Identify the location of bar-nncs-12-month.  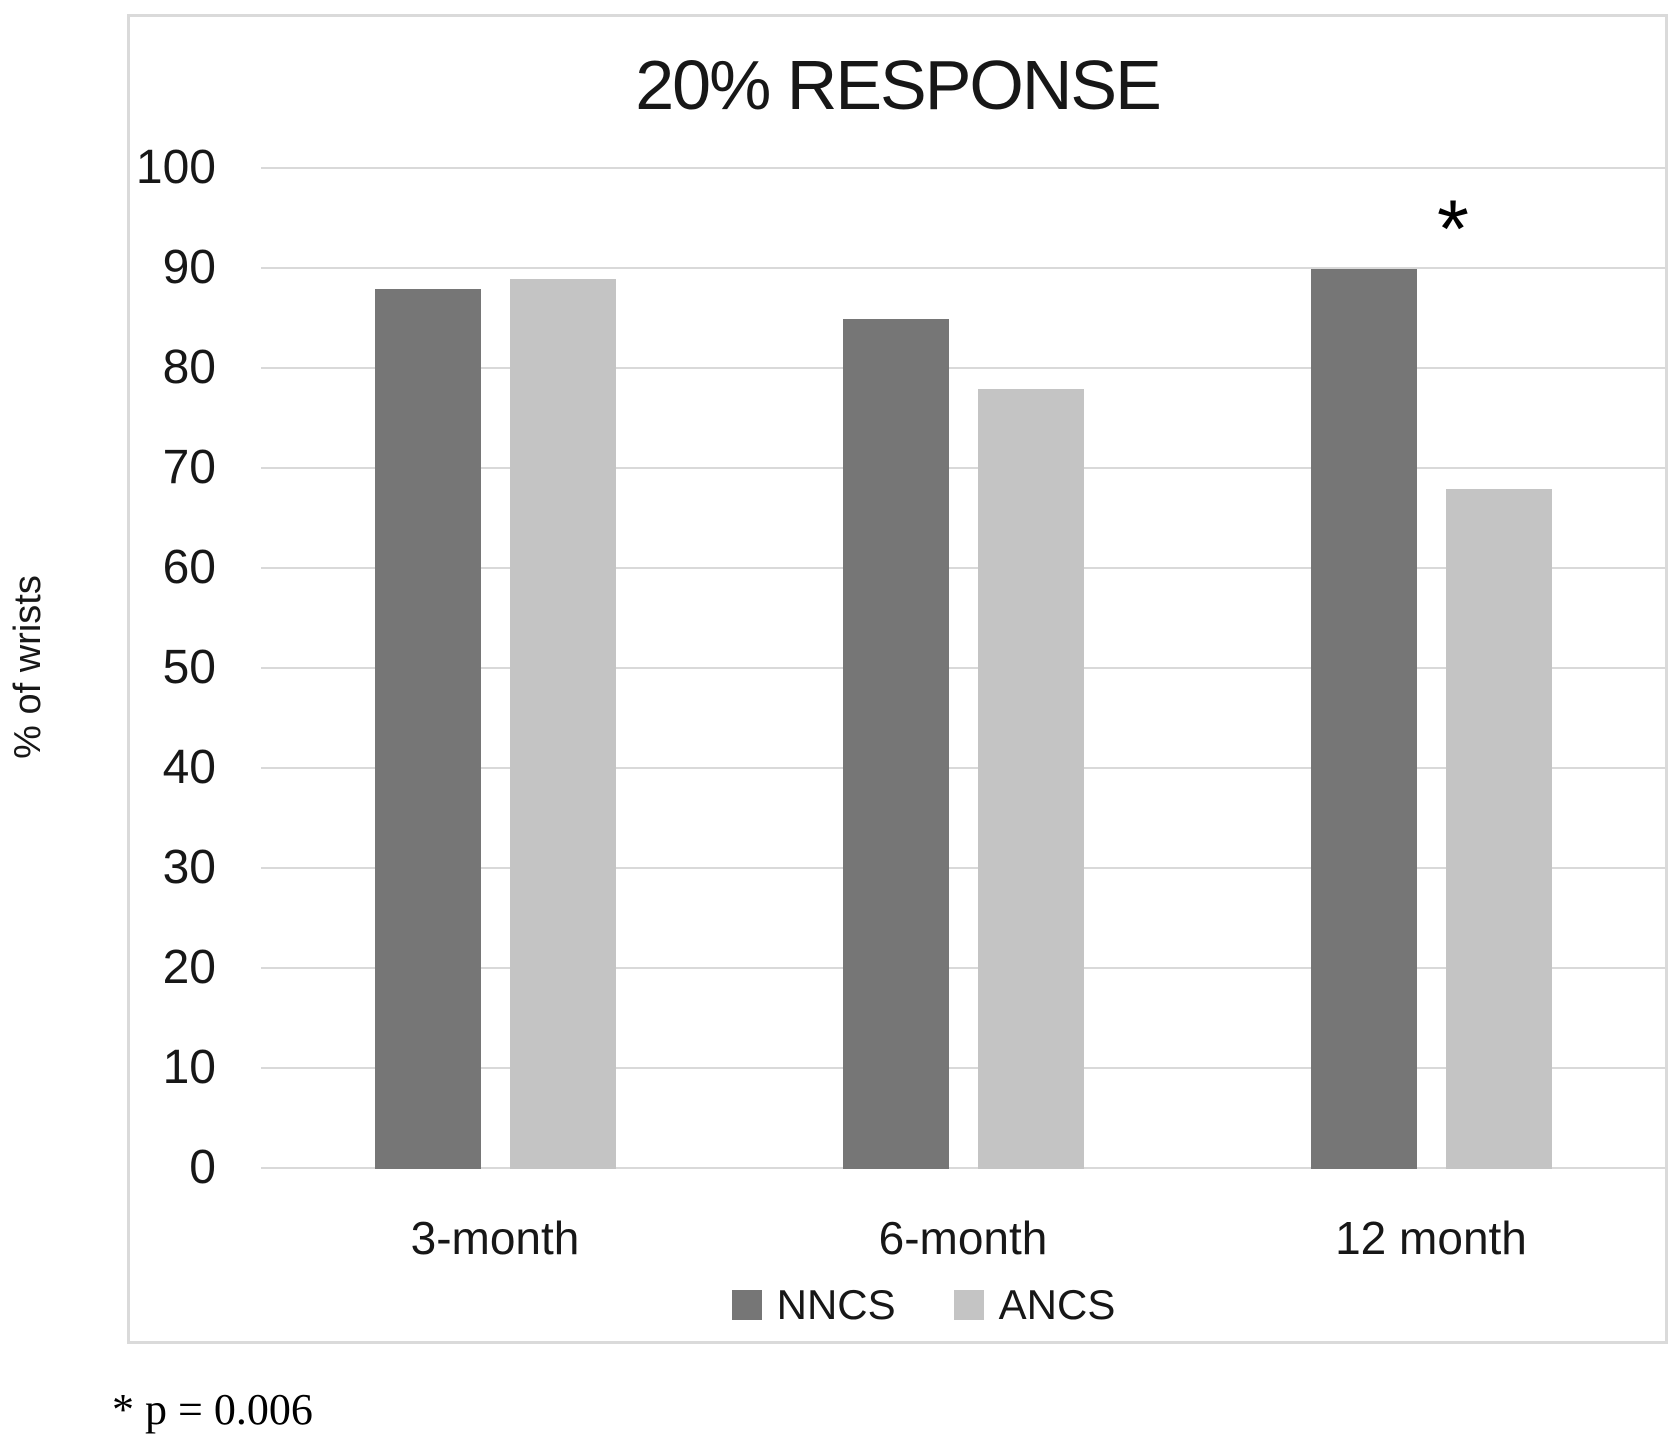
(1363, 719).